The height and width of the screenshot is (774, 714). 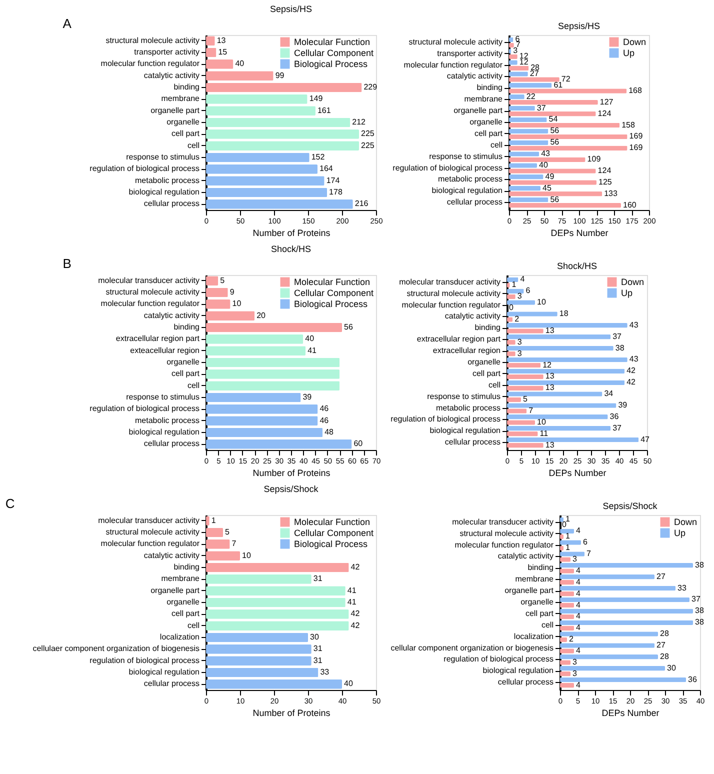 What do you see at coordinates (355, 613) in the screenshot?
I see `data-label: 42` at bounding box center [355, 613].